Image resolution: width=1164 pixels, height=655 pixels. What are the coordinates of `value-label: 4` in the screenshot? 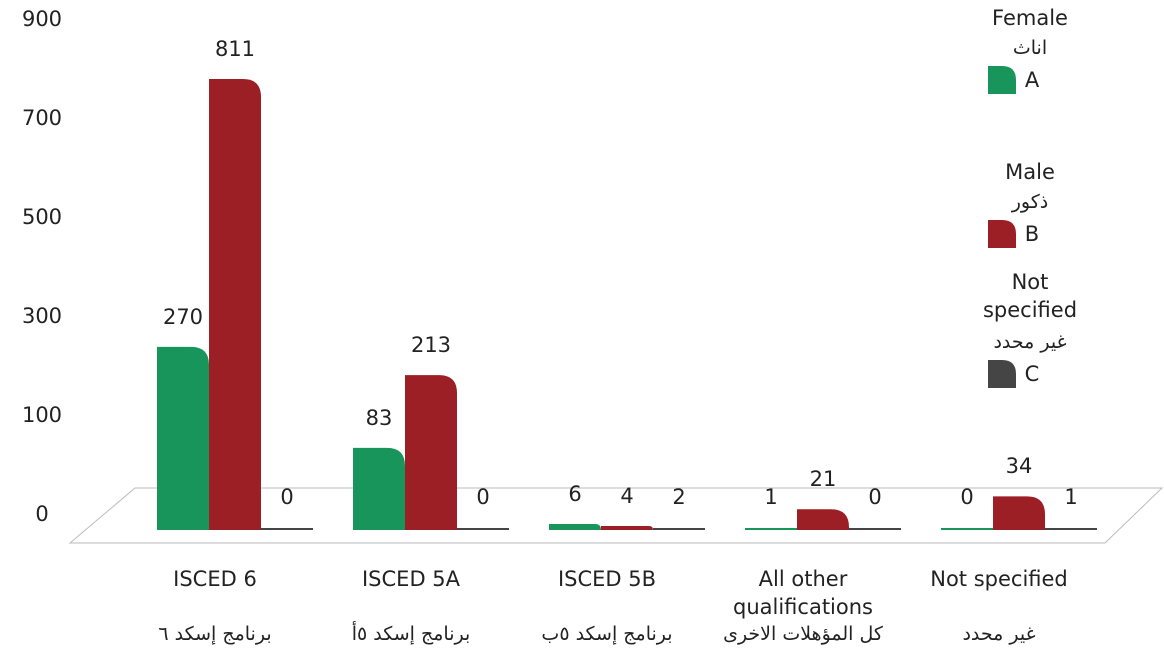 It's located at (627, 496).